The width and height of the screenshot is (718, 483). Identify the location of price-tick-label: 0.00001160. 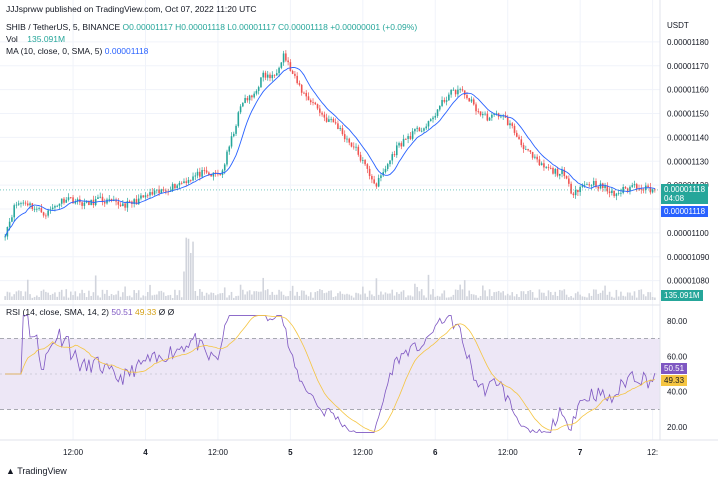
(688, 90).